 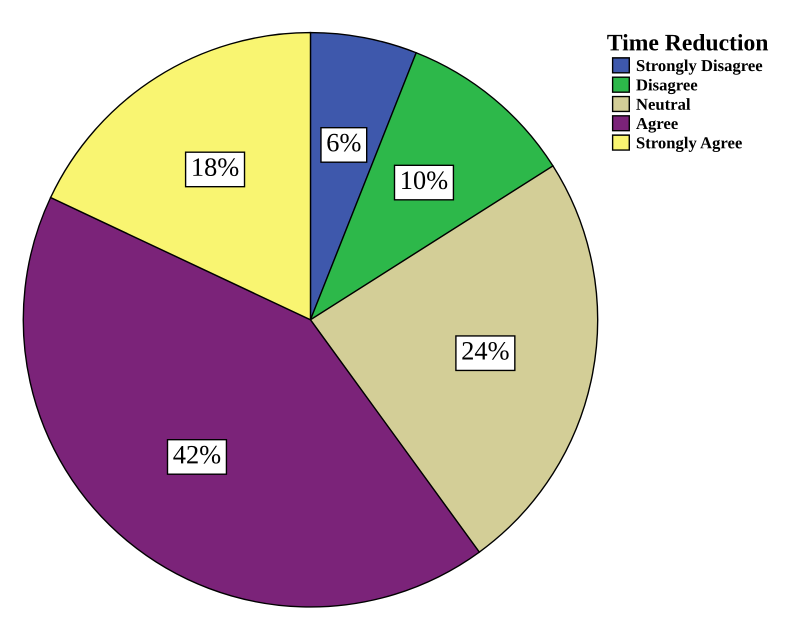 I want to click on legend-label: Neutral, so click(x=663, y=104).